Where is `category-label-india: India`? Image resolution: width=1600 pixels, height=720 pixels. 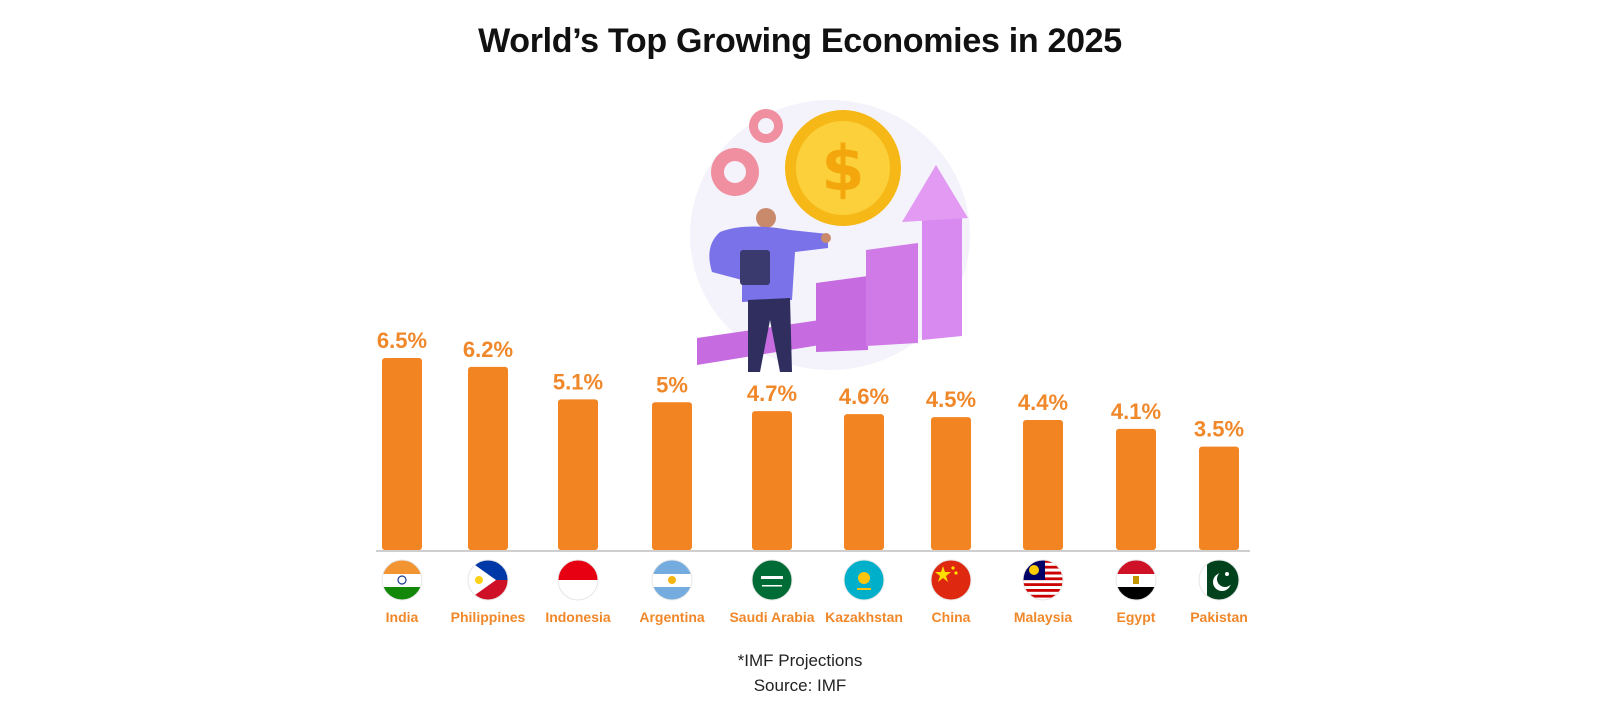
category-label-india: India is located at coordinates (402, 617).